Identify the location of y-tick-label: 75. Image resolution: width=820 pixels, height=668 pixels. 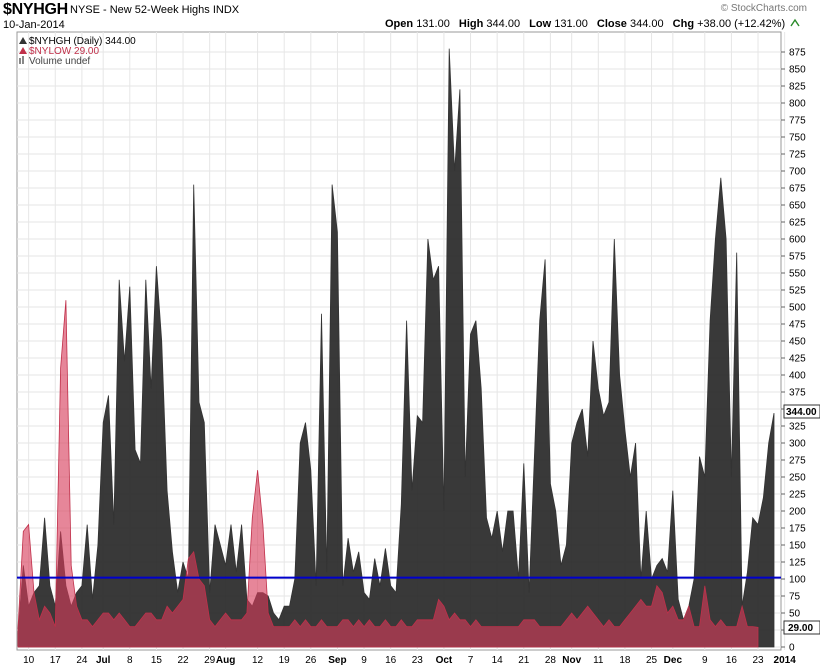
(795, 597).